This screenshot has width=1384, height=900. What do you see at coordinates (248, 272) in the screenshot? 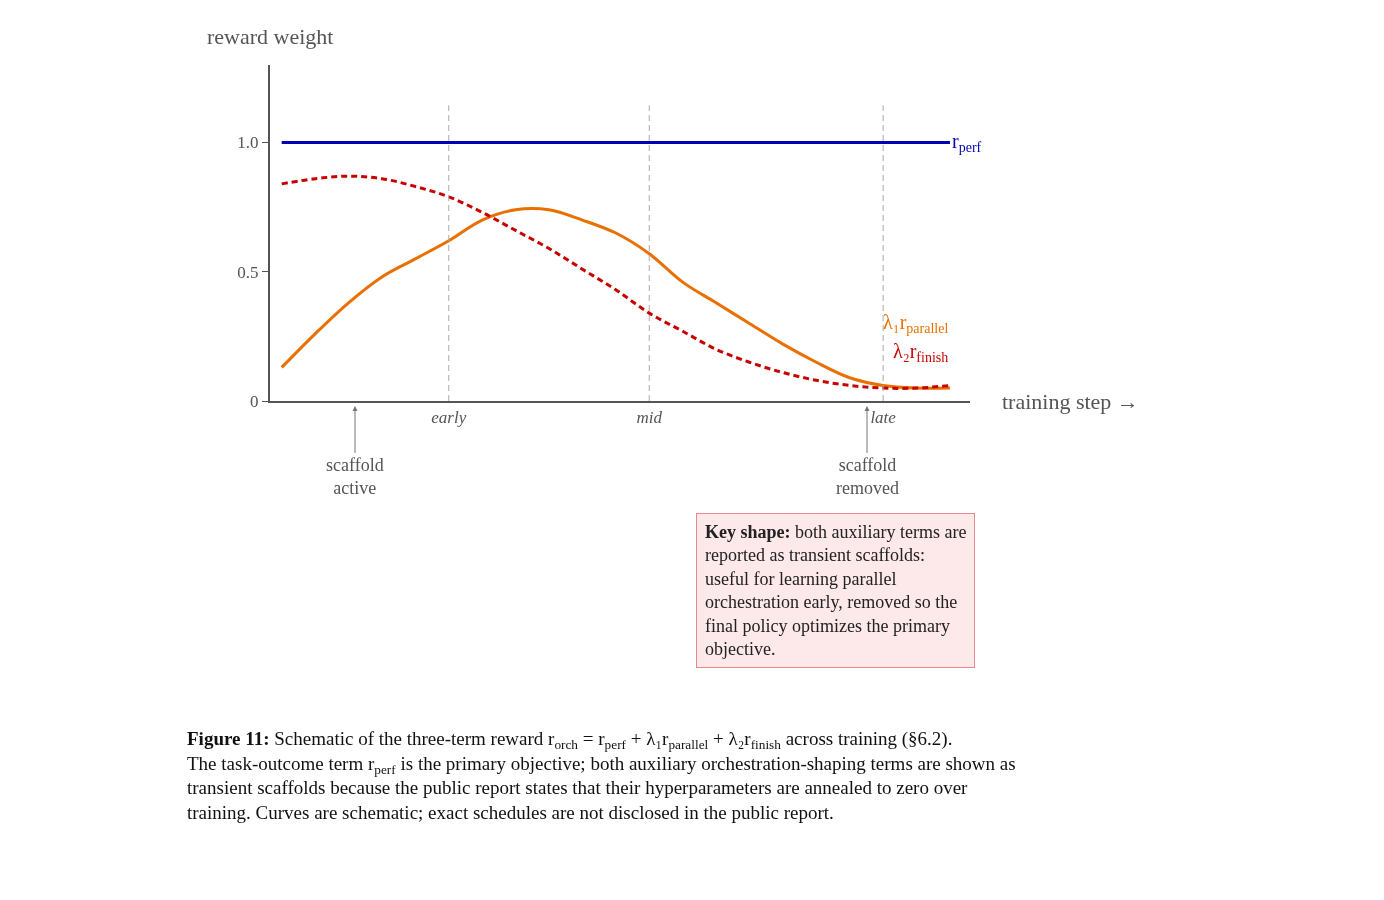
I see `y-tick-label: 0.5` at bounding box center [248, 272].